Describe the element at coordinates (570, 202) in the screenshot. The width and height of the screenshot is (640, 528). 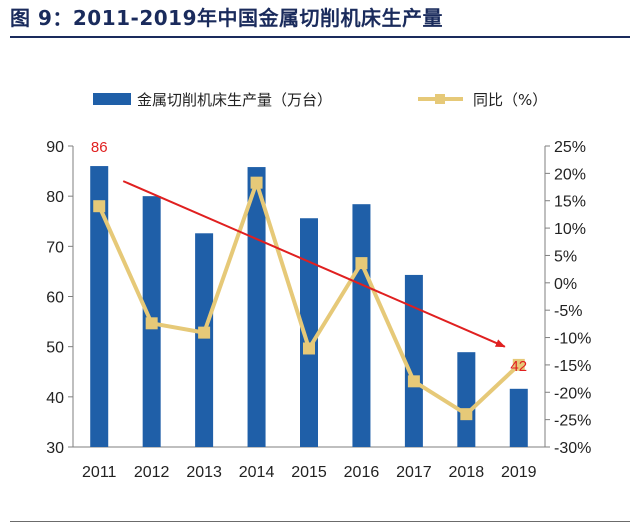
I see `right-tick-label: 15%` at that location.